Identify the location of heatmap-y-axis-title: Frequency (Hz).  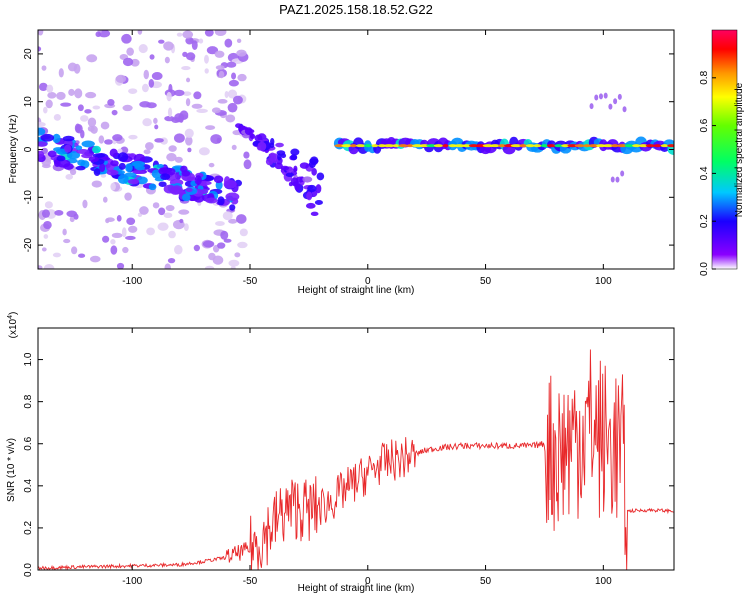
(13, 149).